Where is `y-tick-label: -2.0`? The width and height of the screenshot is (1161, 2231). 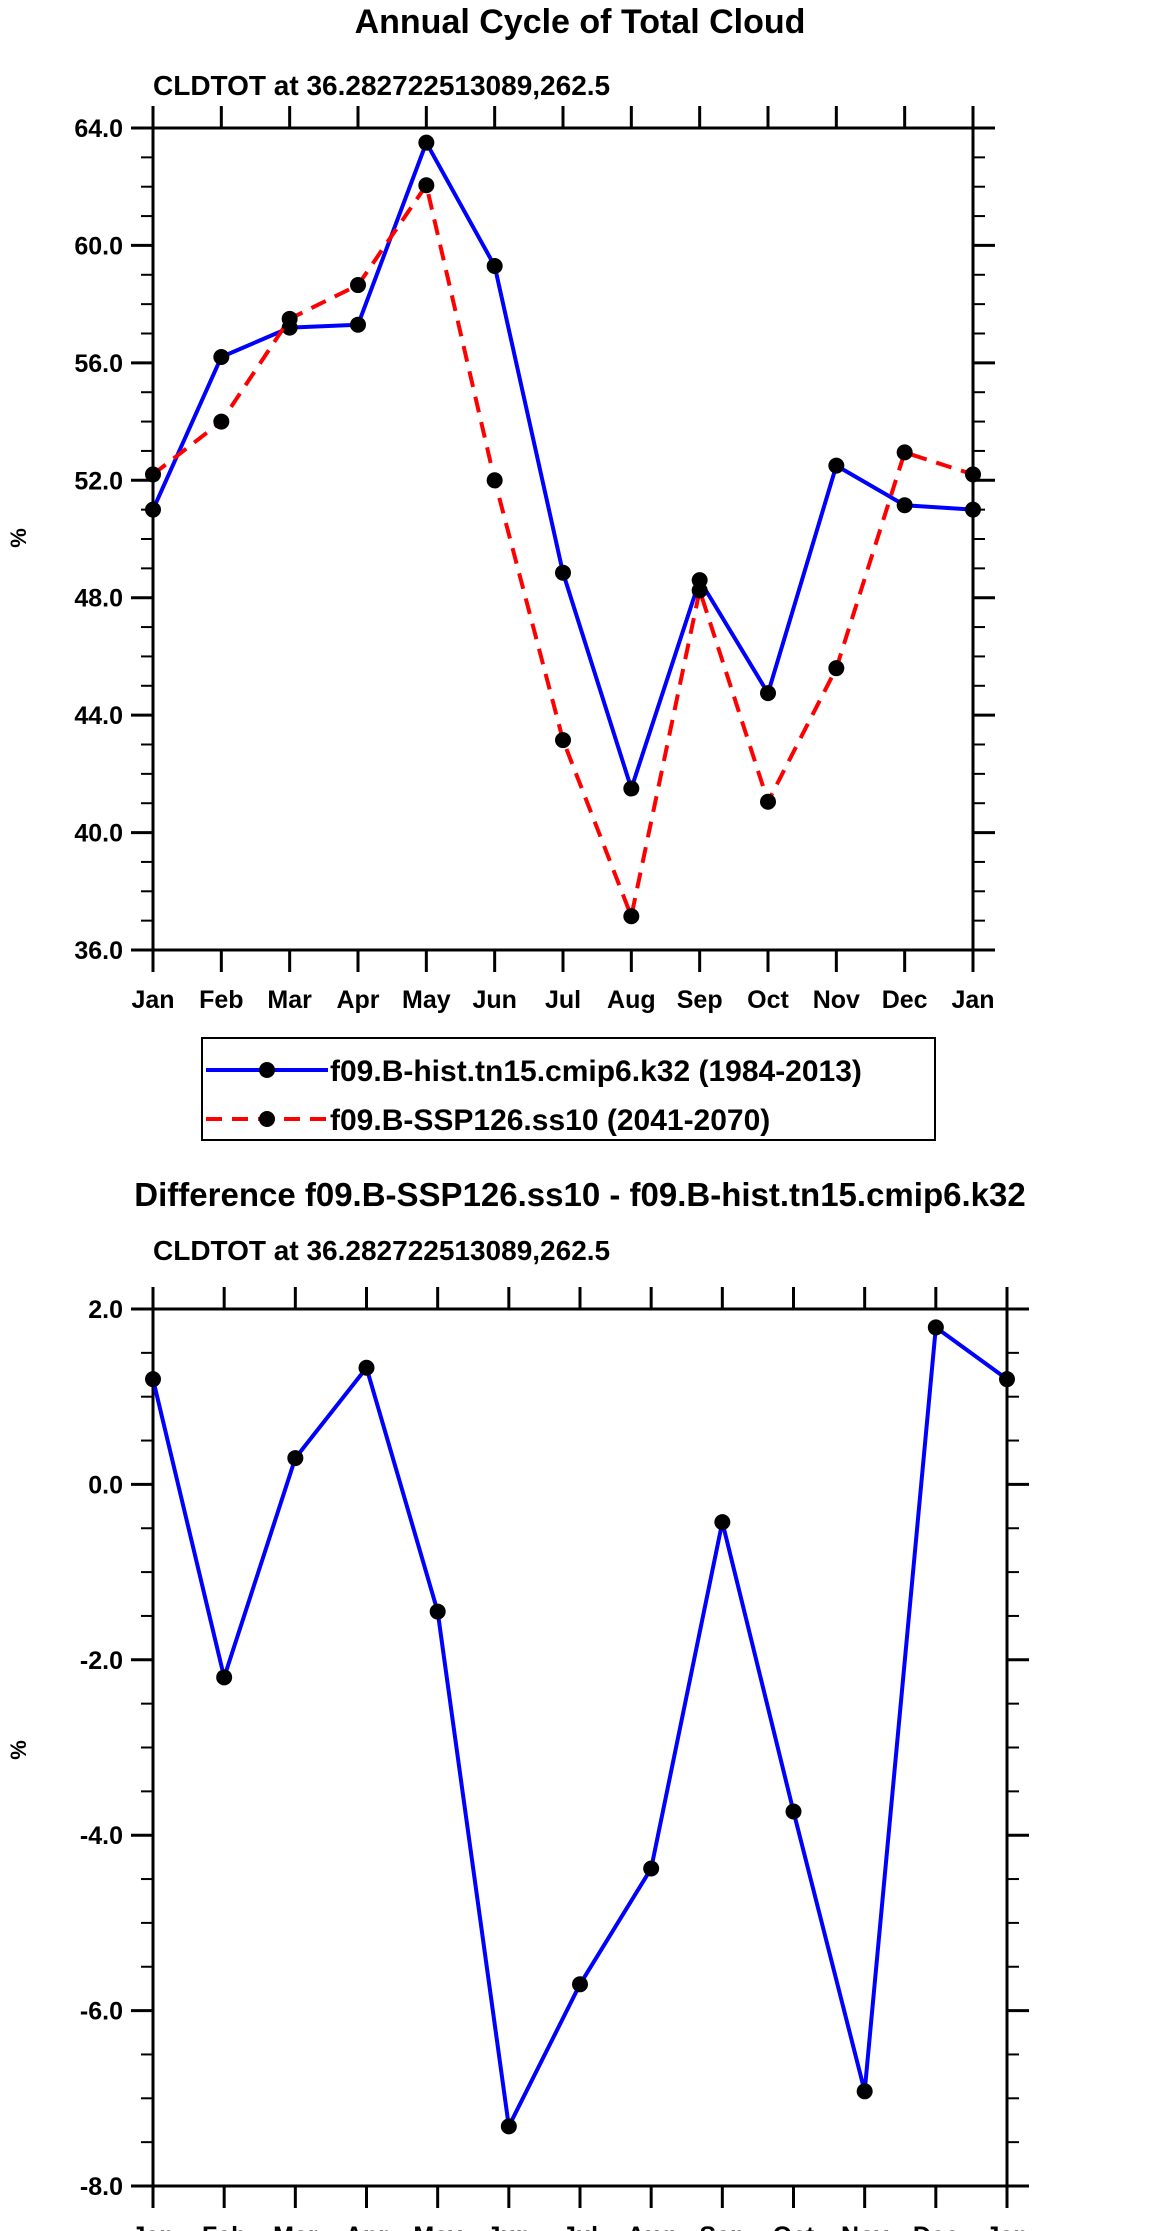
y-tick-label: -2.0 is located at coordinates (101, 1661).